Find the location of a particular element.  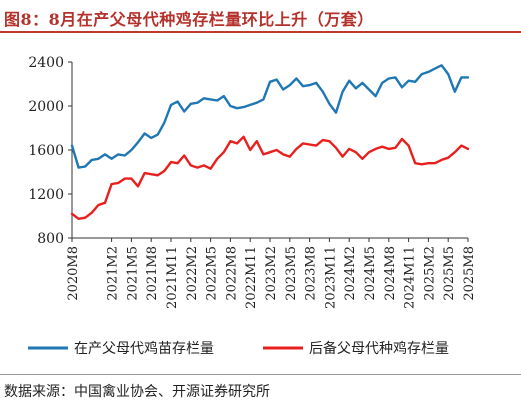

legend-label-1: 在产父母代鸡苗存栏量 is located at coordinates (144, 348).